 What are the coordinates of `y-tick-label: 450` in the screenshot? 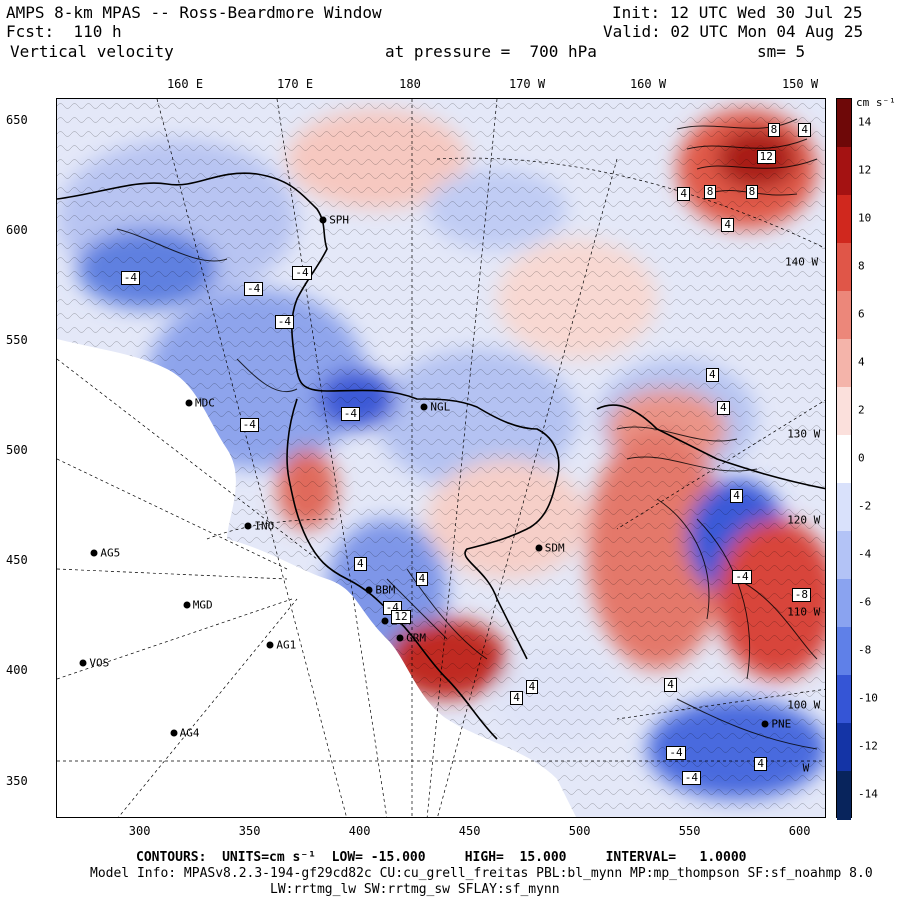 It's located at (17, 560).